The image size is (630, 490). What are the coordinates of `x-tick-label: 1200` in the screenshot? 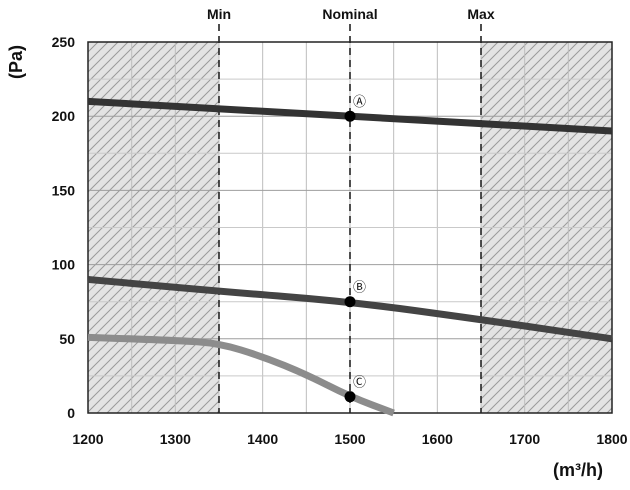 It's located at (87, 439).